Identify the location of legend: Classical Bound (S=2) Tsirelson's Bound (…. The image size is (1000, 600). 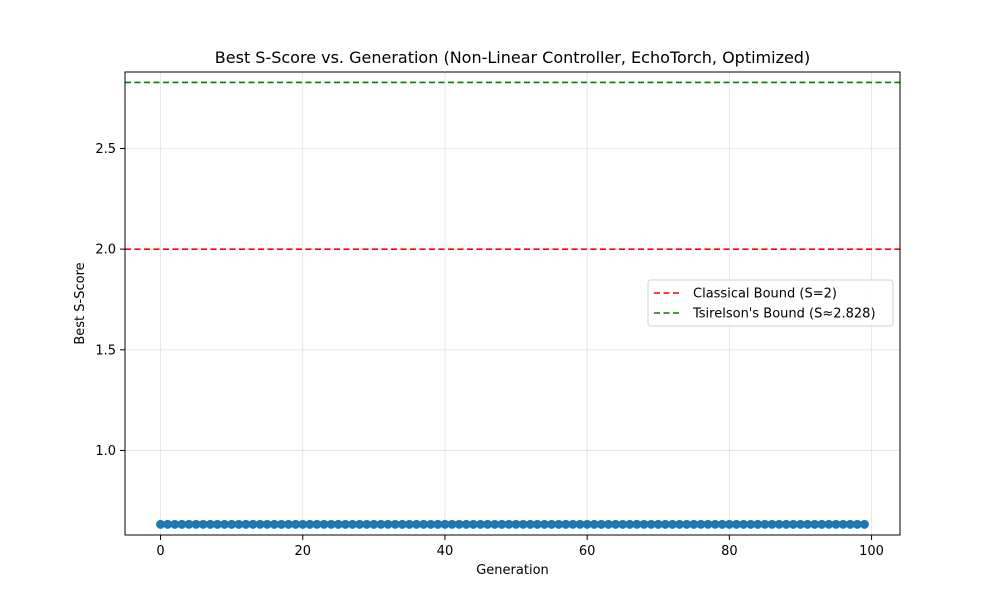
(770, 303).